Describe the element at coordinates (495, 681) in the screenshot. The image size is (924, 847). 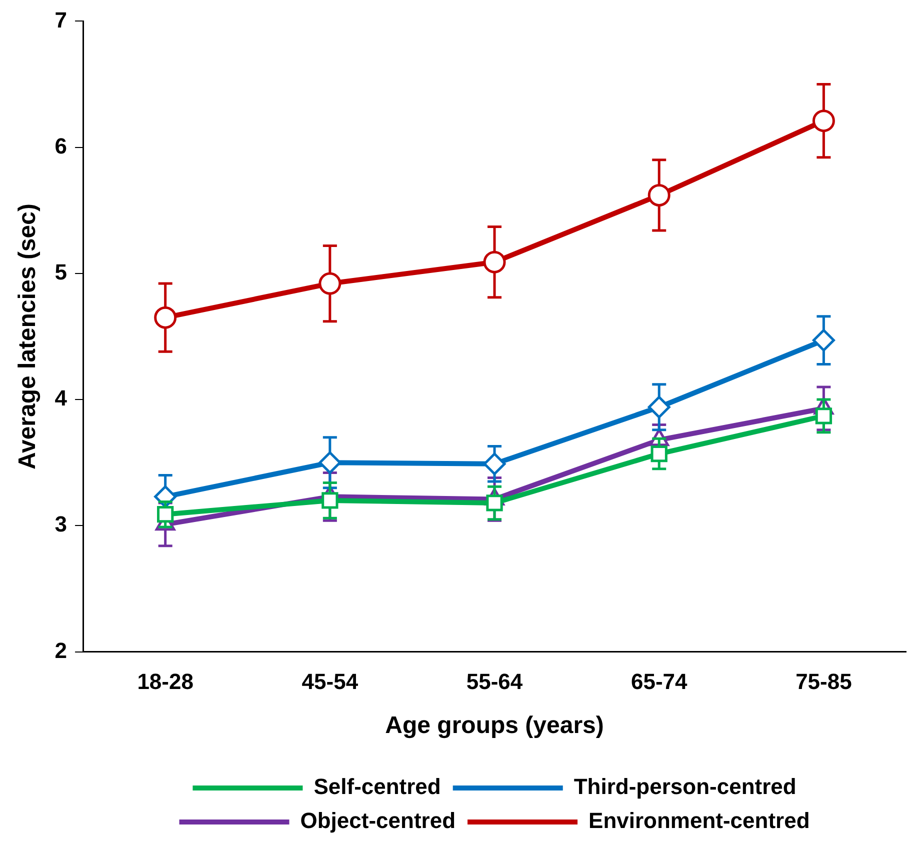
I see `x-tick-label: 55-64` at that location.